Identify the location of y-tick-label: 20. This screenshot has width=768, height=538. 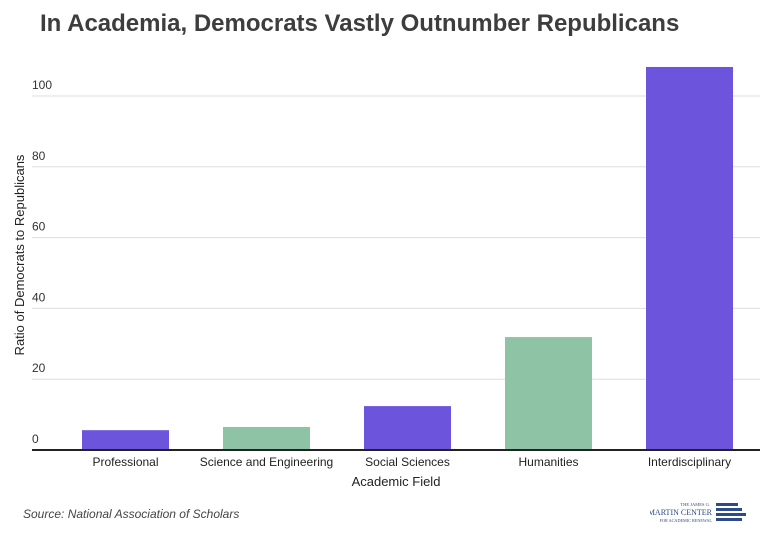
(39, 368).